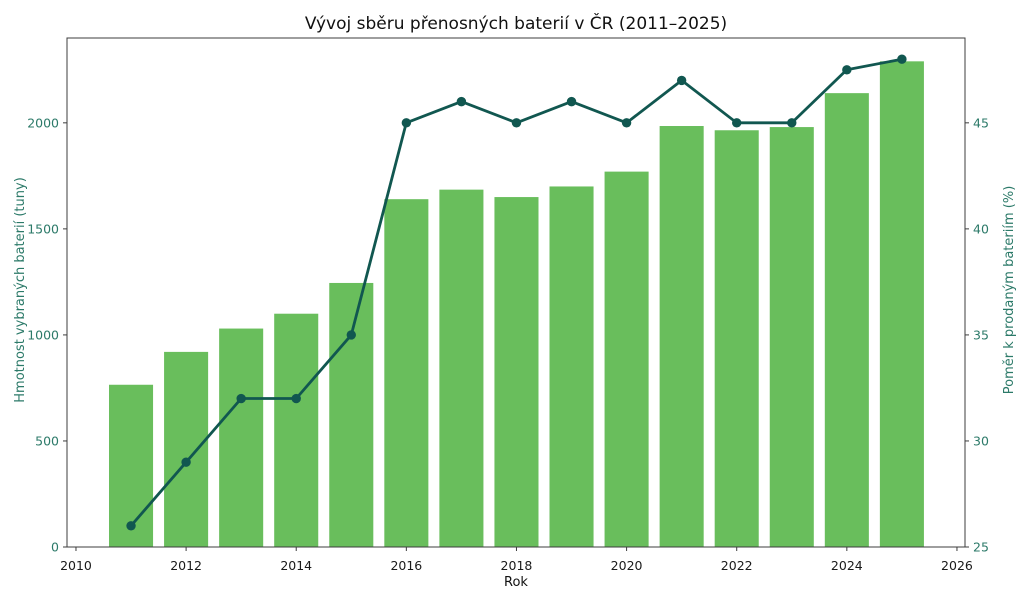  Describe the element at coordinates (296, 565) in the screenshot. I see `x-tick-label-2014: 2014` at that location.